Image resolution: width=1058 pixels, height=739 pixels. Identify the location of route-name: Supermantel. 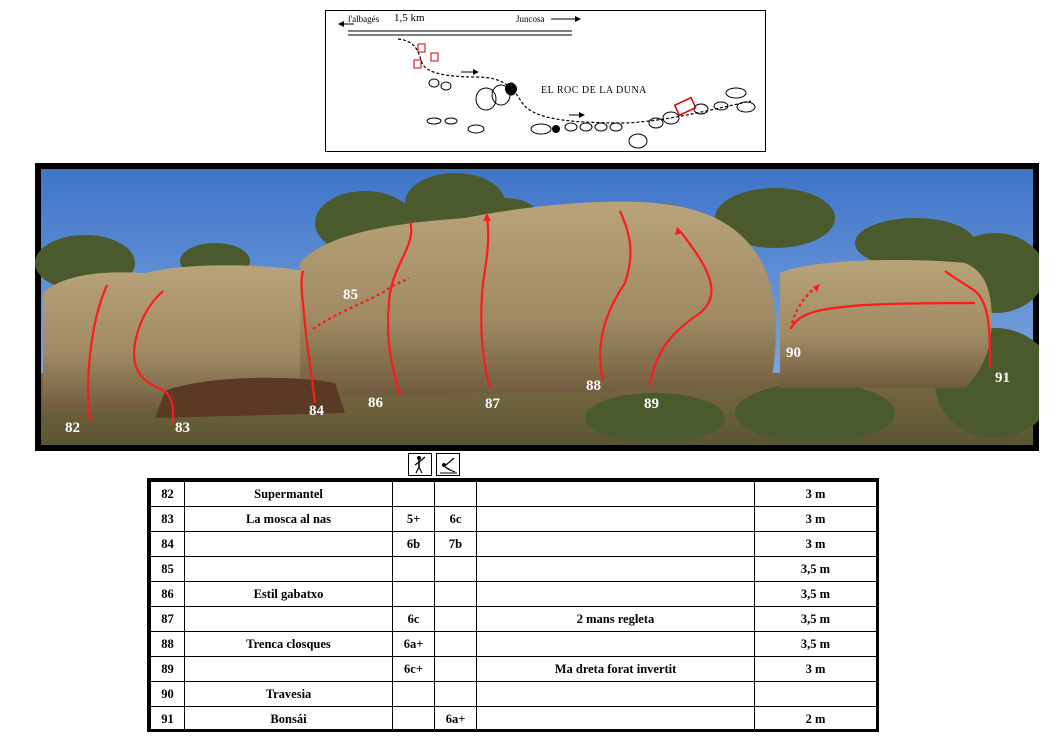
(288, 494).